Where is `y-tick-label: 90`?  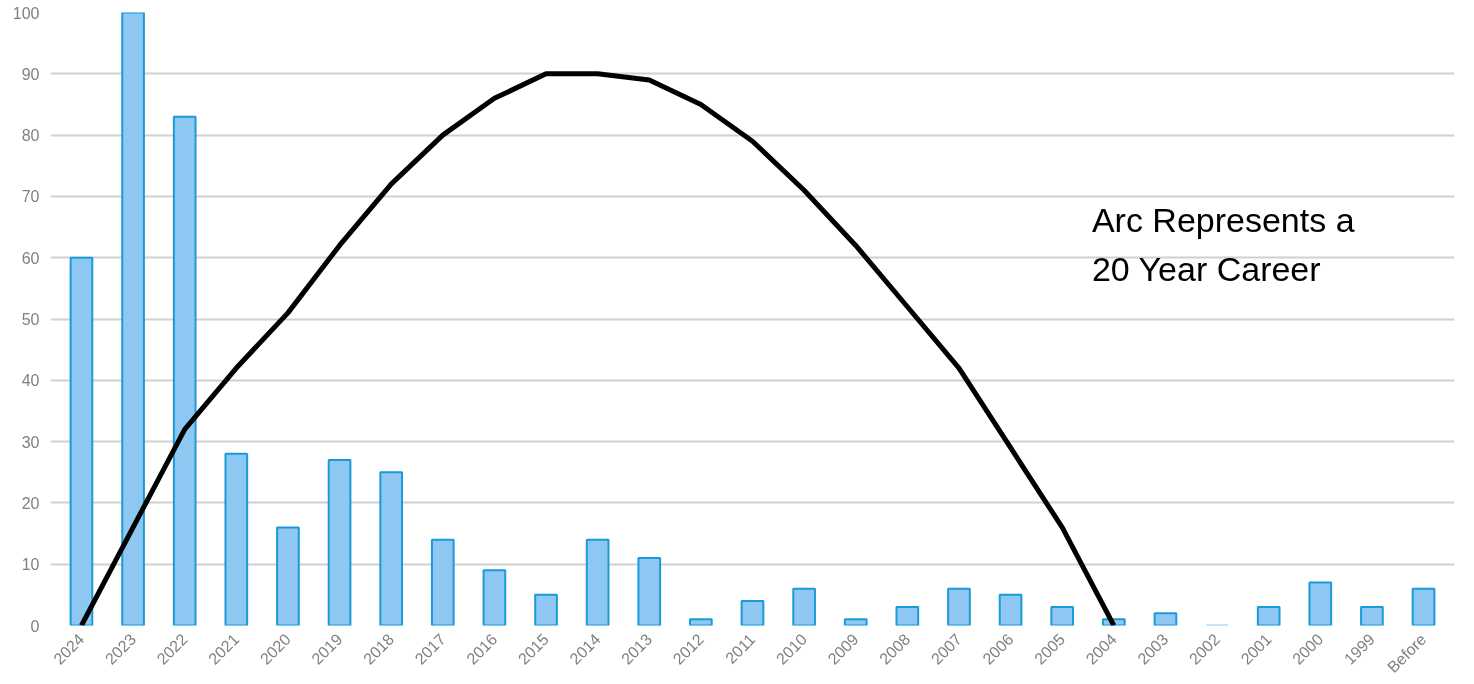
y-tick-label: 90 is located at coordinates (30, 74).